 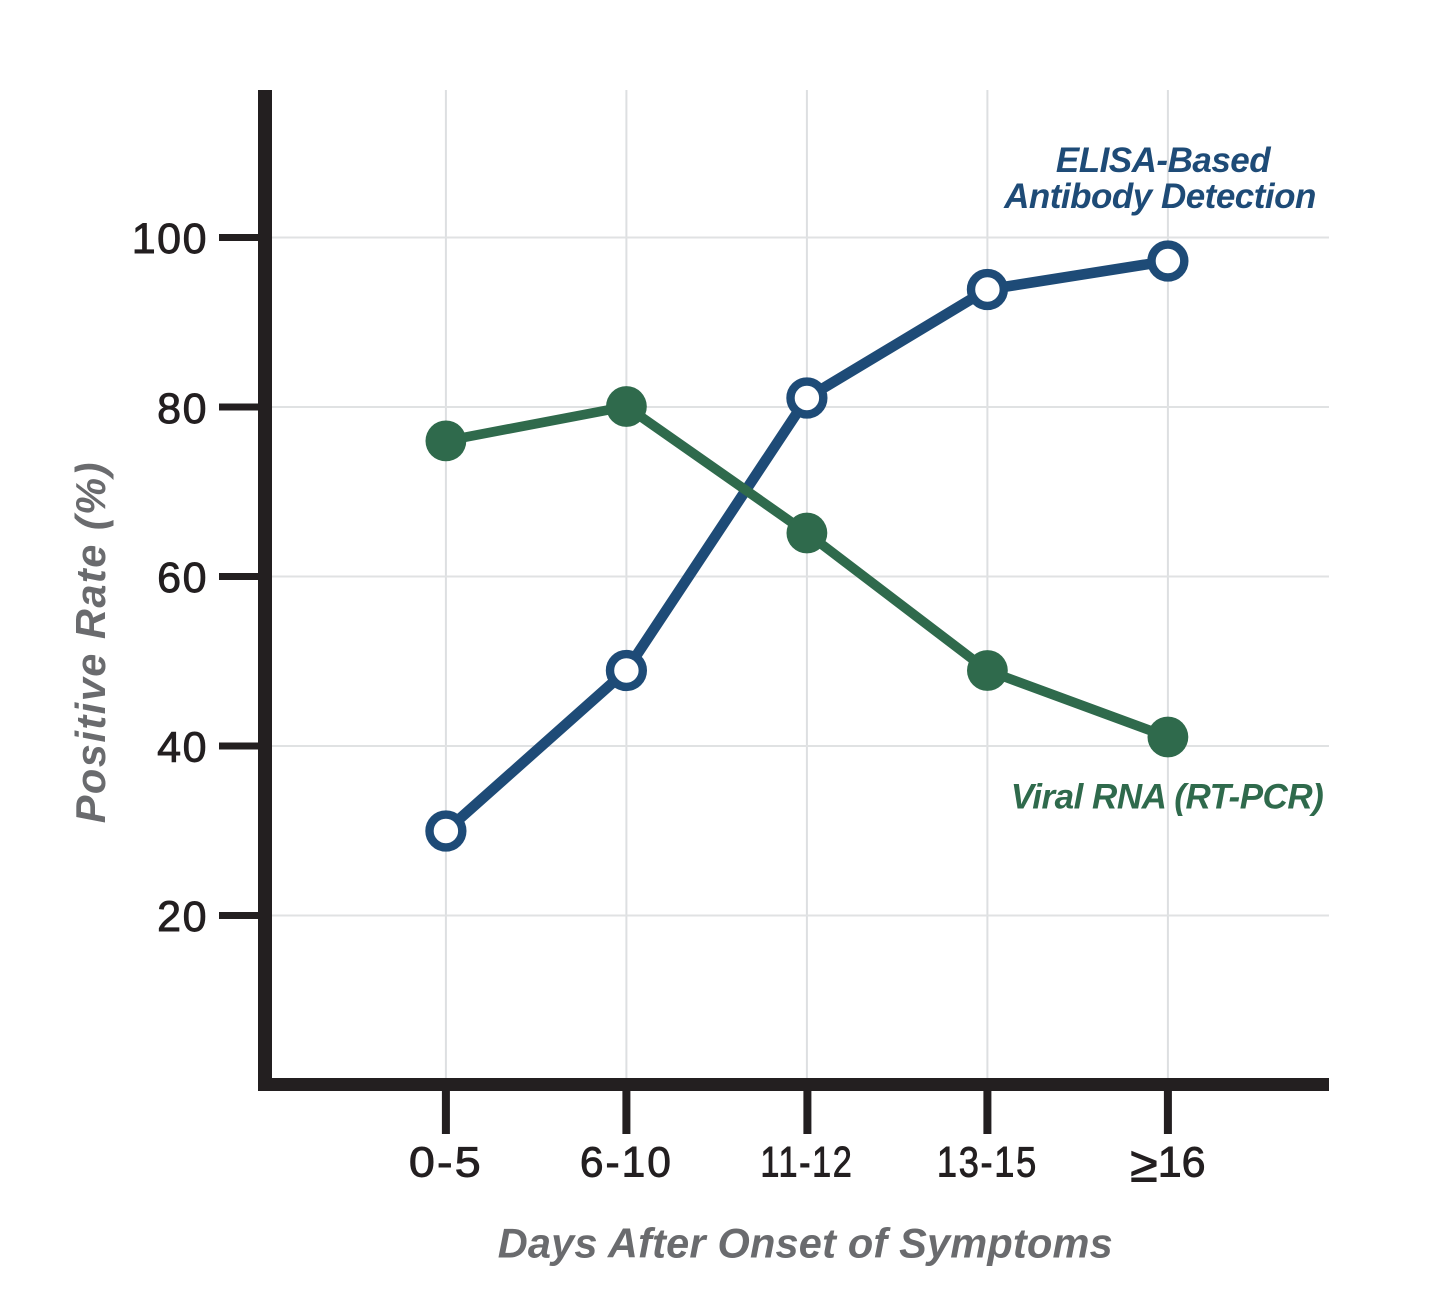 What do you see at coordinates (170, 239) in the screenshot?
I see `svg-text: 100` at bounding box center [170, 239].